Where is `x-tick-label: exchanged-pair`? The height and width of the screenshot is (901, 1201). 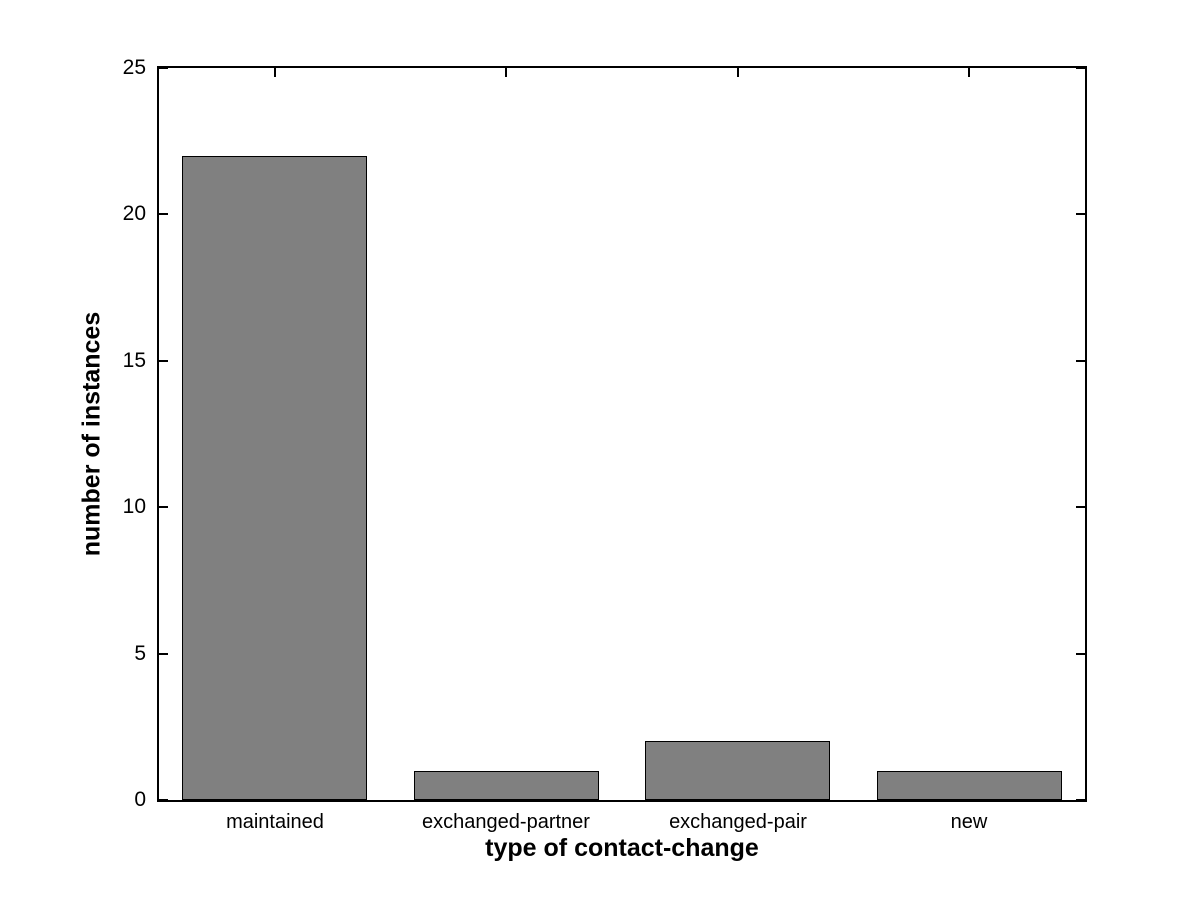
x-tick-label: exchanged-pair is located at coordinates (738, 822).